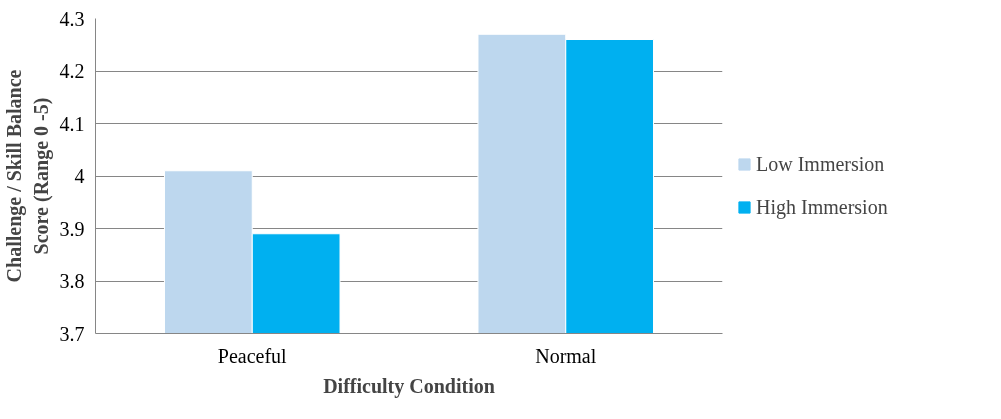 The height and width of the screenshot is (419, 1001). I want to click on y-tick-label: 3.8, so click(72, 281).